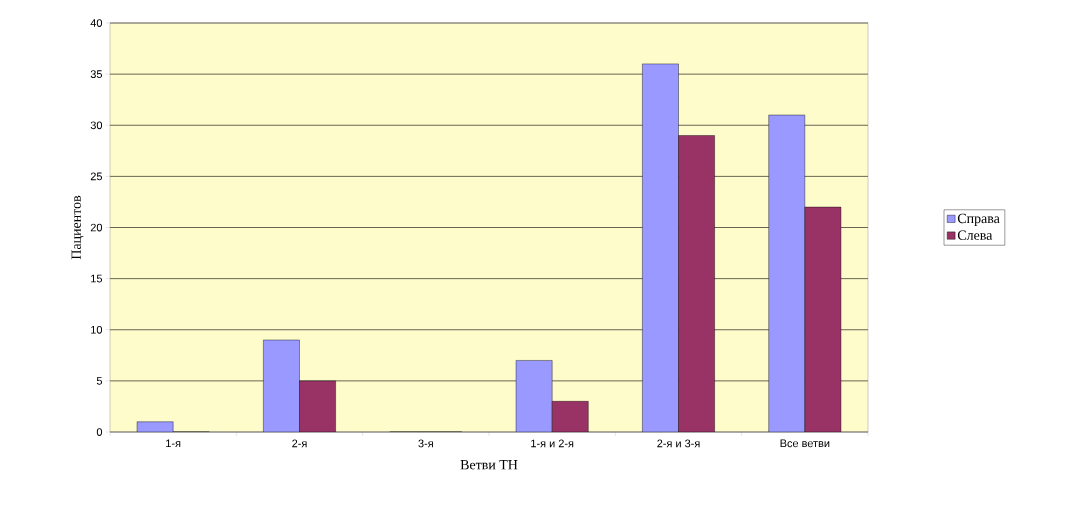  What do you see at coordinates (805, 443) in the screenshot?
I see `x-tick-label: Все ветви` at bounding box center [805, 443].